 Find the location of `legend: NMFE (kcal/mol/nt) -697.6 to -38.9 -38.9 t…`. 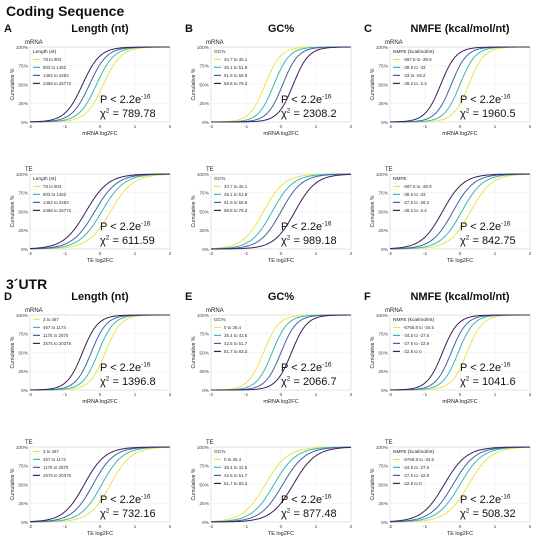

legend: NMFE (kcal/mol/nt) -697.6 to -38.9 -38.9 t… is located at coordinates (413, 67).